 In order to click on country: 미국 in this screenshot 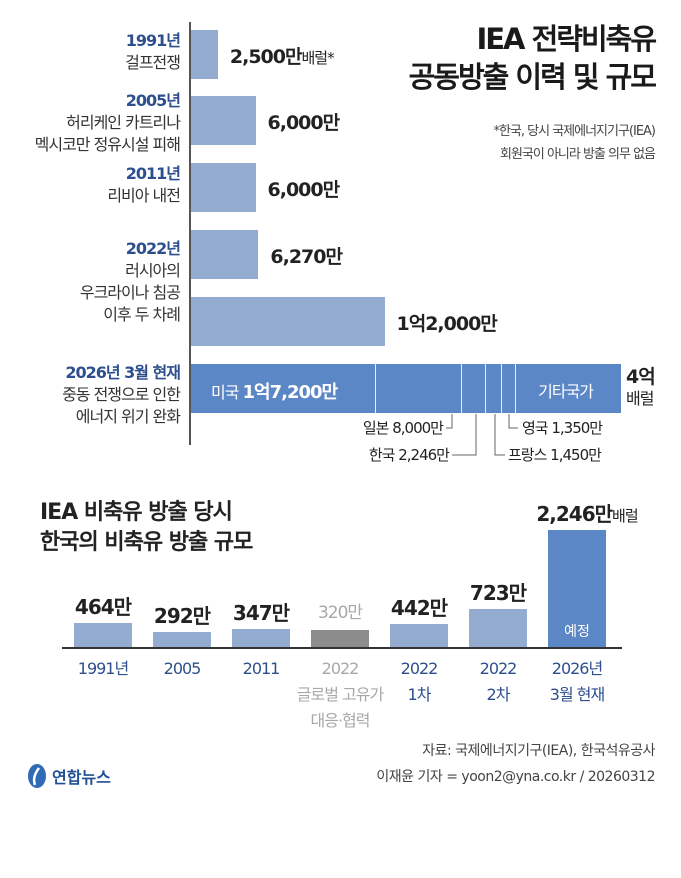, I will do `click(227, 392)`.